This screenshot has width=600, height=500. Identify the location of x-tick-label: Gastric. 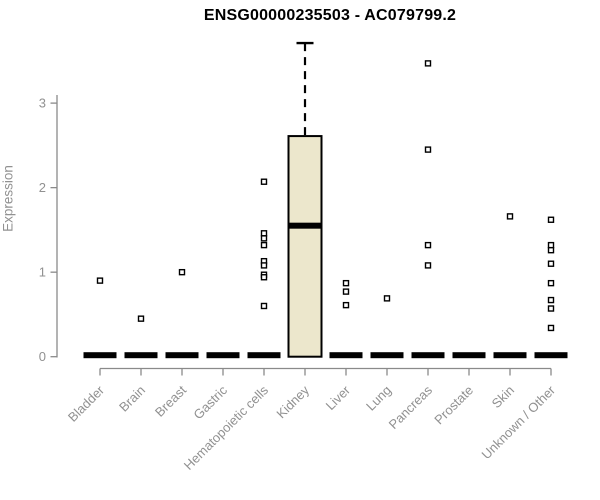
(210, 402).